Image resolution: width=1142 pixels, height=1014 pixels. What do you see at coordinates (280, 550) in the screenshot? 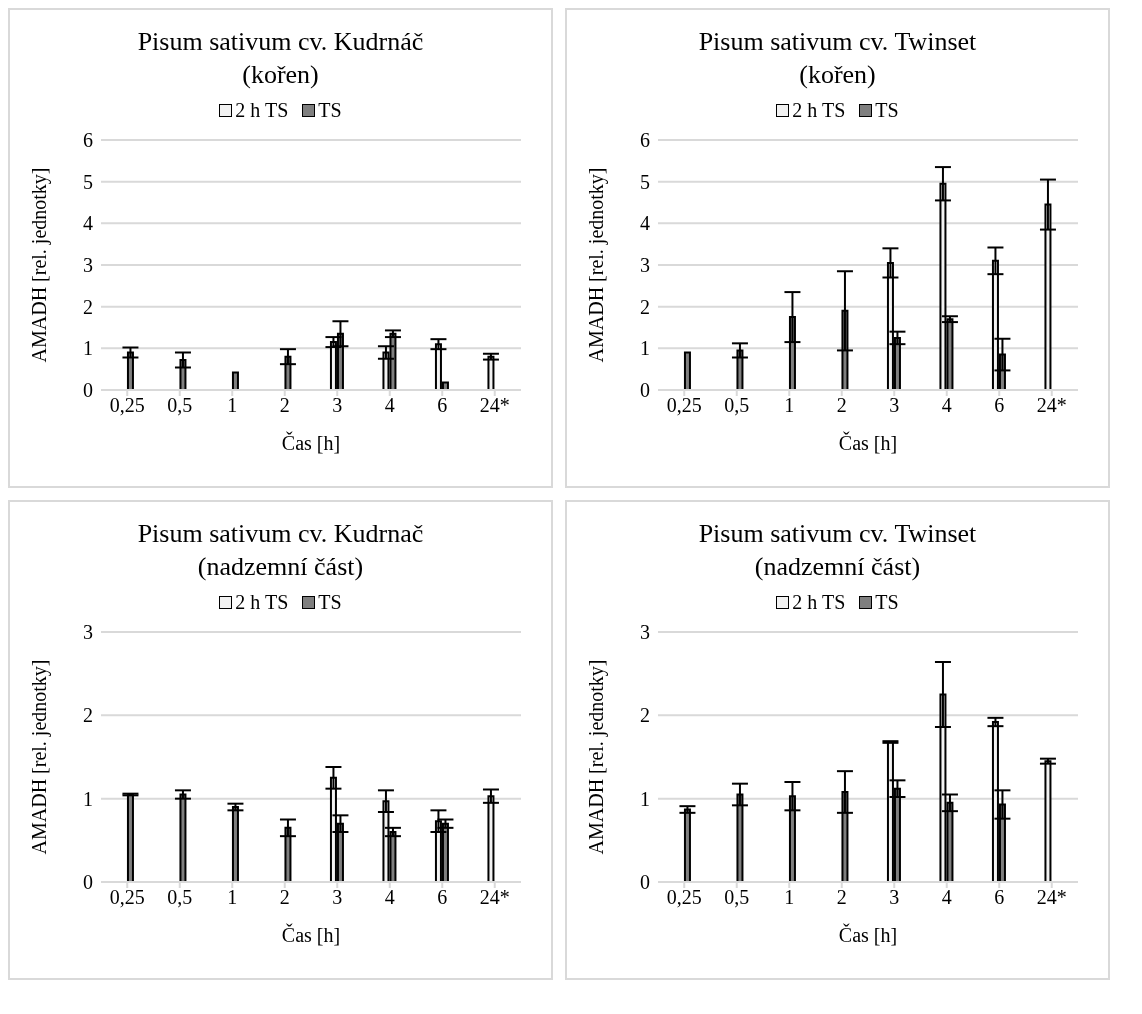
I see `chart-title: Pisum sativum cv. Kudrnač (nadzemní část)` at bounding box center [280, 550].